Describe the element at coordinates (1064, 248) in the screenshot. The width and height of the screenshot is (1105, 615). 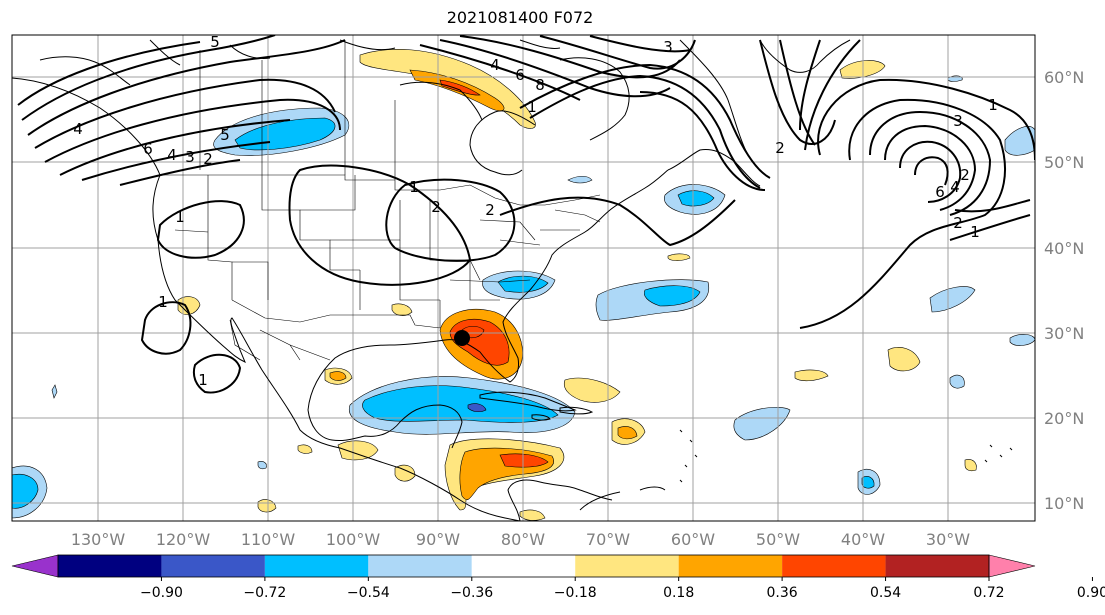
I see `lat-label: 40°N` at that location.